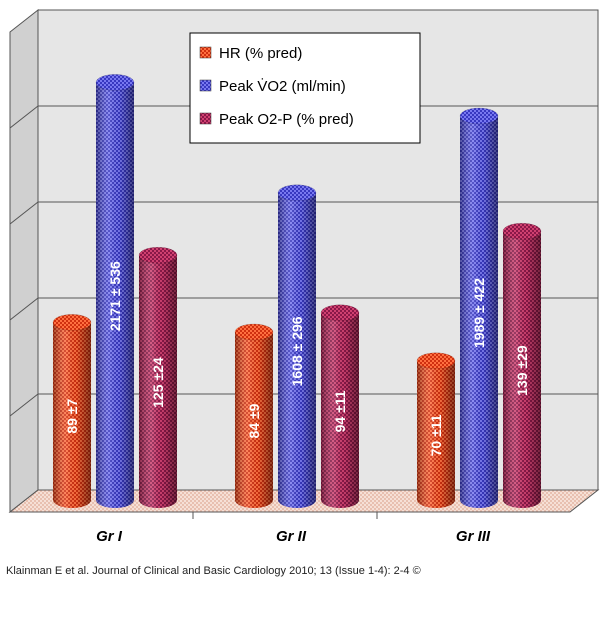 This screenshot has width=600, height=621. I want to click on category-labels: Gr I Gr II Gr III, so click(293, 536).